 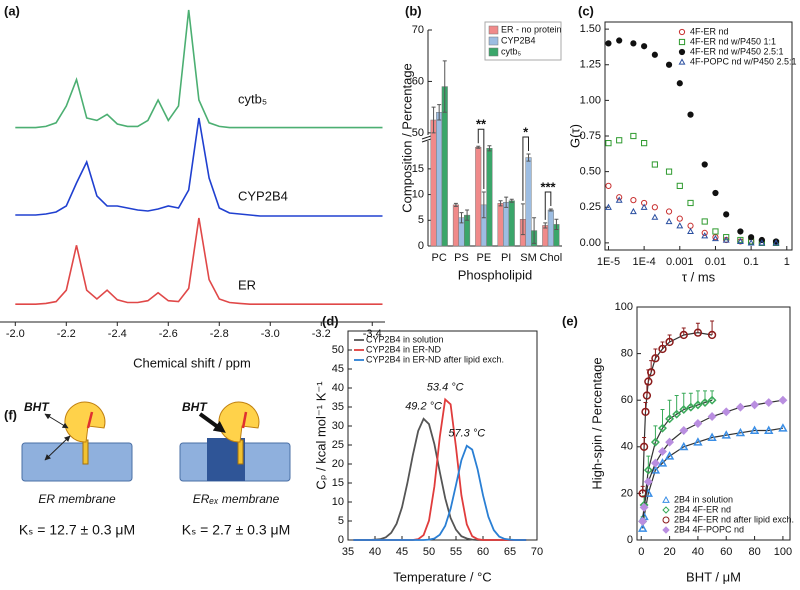 What do you see at coordinates (478, 197) in the screenshot?
I see `bar` at bounding box center [478, 197].